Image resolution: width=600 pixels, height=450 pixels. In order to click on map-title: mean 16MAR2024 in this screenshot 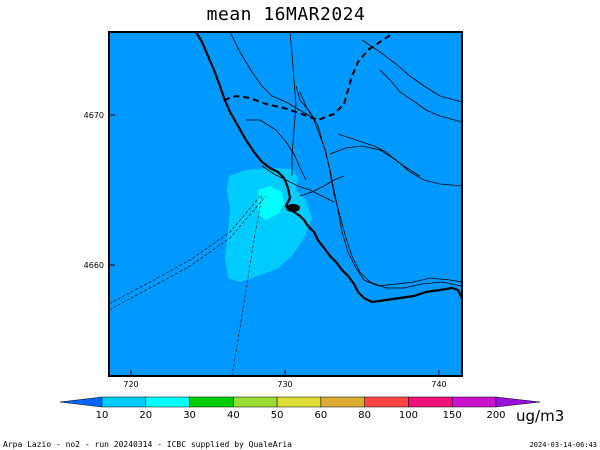, I will do `click(286, 14)`.